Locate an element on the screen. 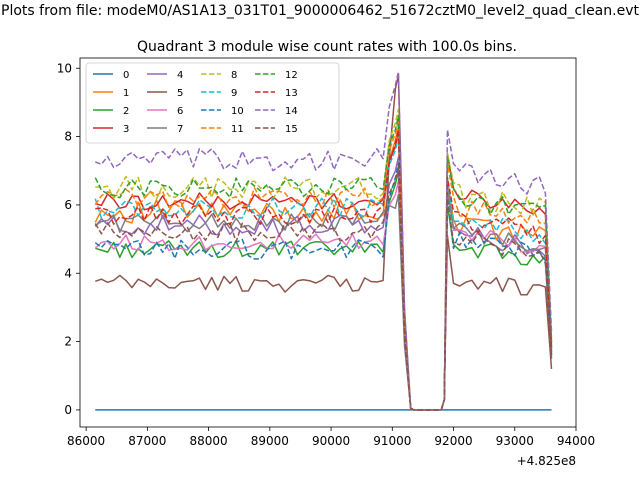 Image resolution: width=640 pixels, height=480 pixels. x-tick-label: 94000 is located at coordinates (576, 441).